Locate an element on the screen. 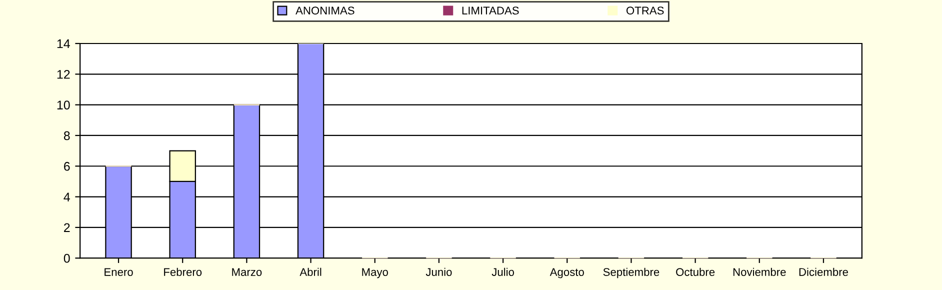 This screenshot has width=942, height=290. x-tick-label: Septiembre is located at coordinates (631, 273).